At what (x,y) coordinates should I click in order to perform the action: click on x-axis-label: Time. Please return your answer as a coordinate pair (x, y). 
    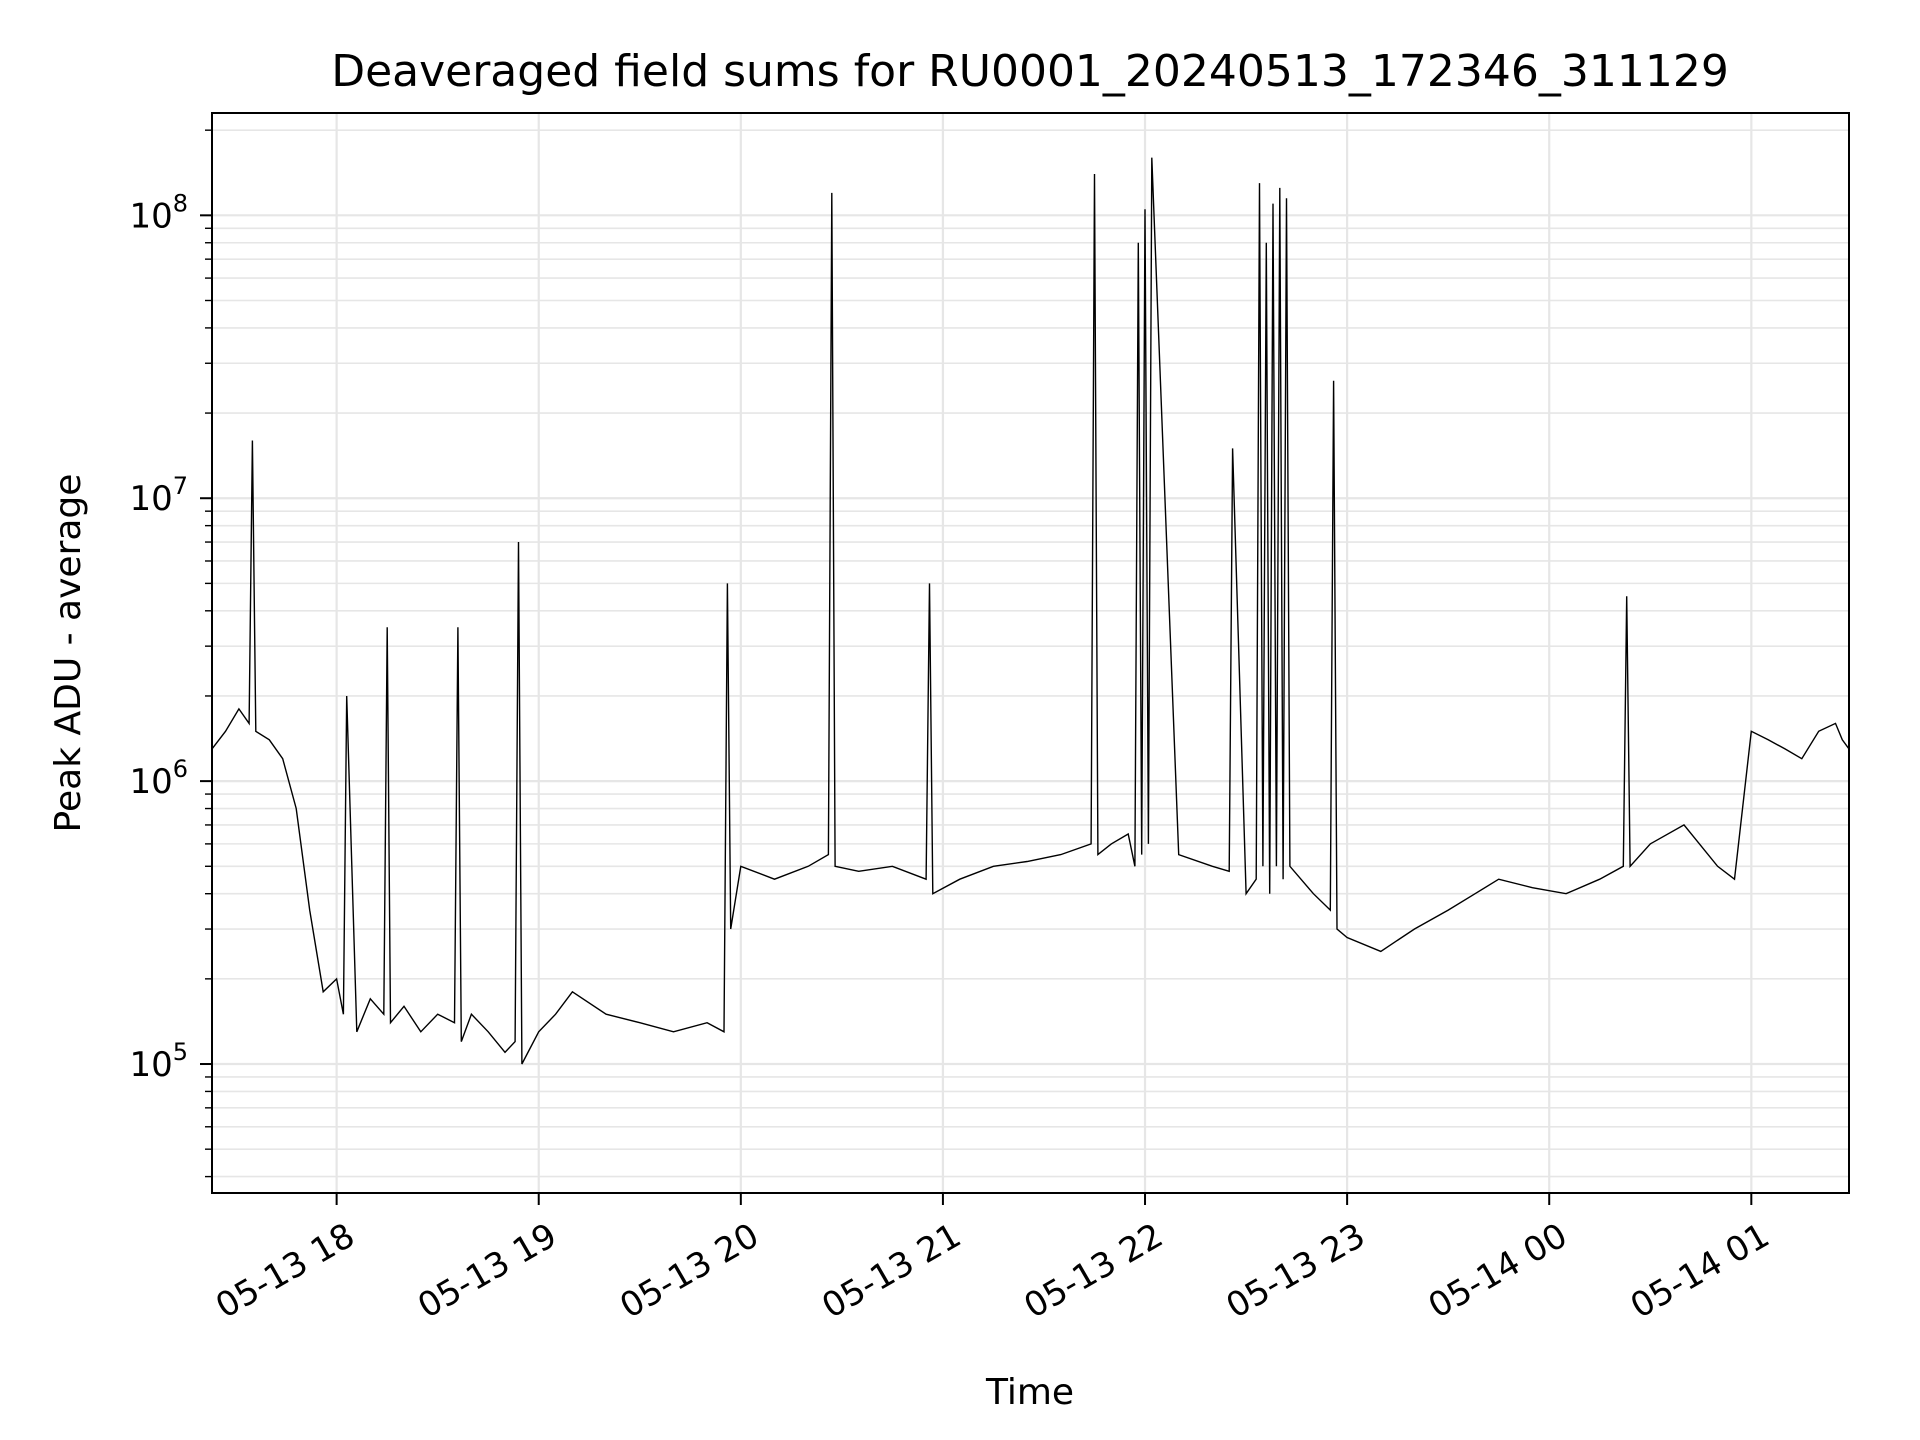
    Looking at the image, I should click on (1029, 1392).